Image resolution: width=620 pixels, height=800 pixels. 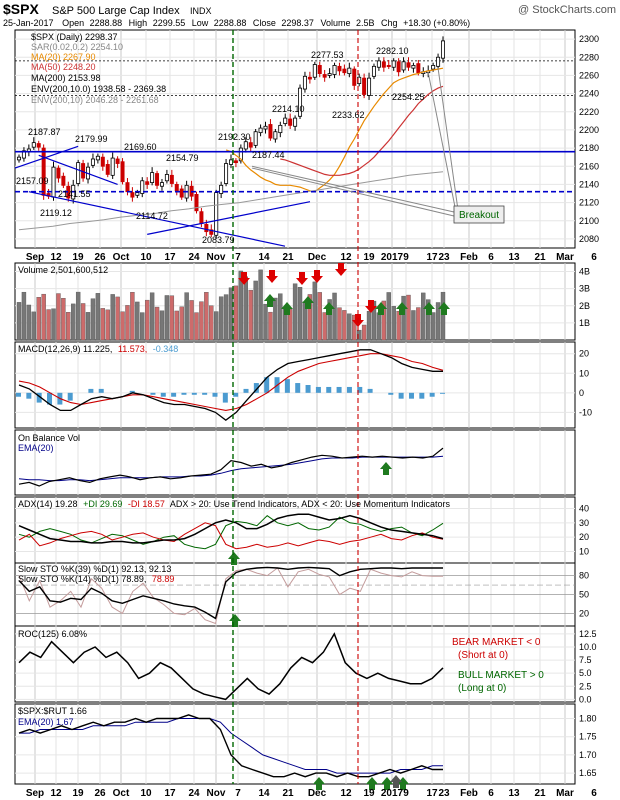 What do you see at coordinates (21, 9) in the screenshot?
I see `symbol-label: $SPX` at bounding box center [21, 9].